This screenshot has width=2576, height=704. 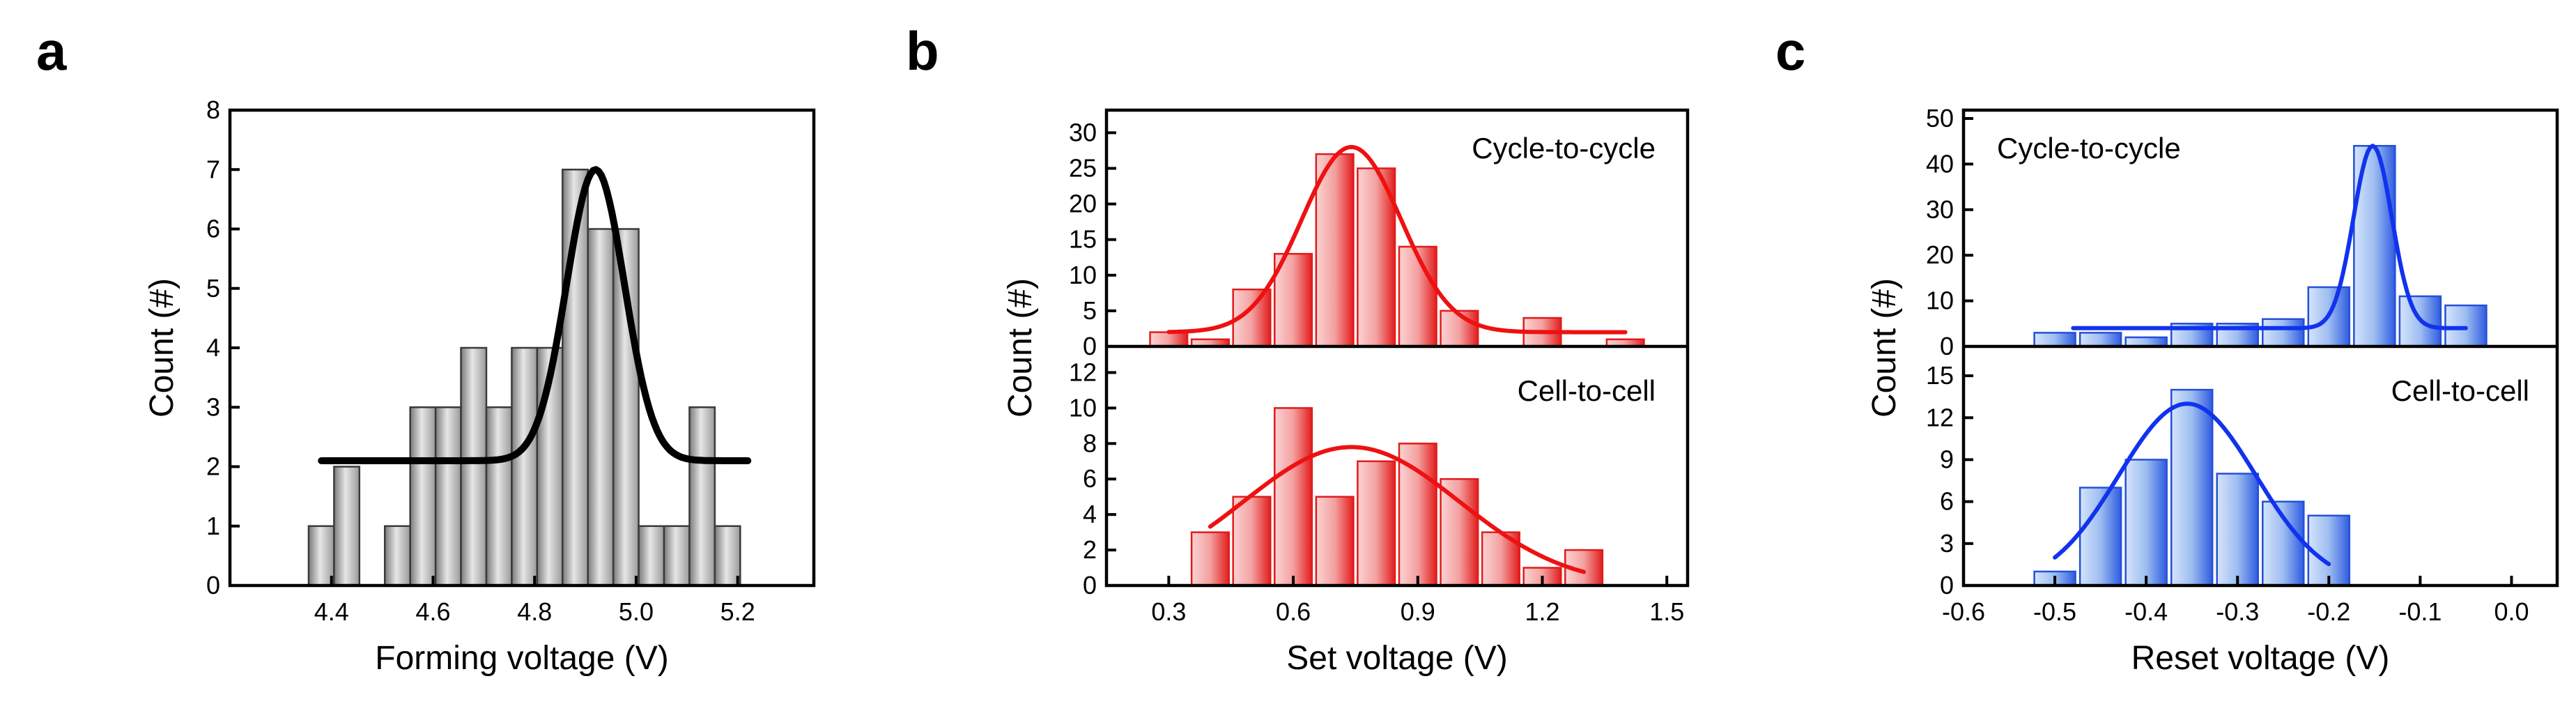 I want to click on x-tick-label: -0.5, so click(x=2054, y=611).